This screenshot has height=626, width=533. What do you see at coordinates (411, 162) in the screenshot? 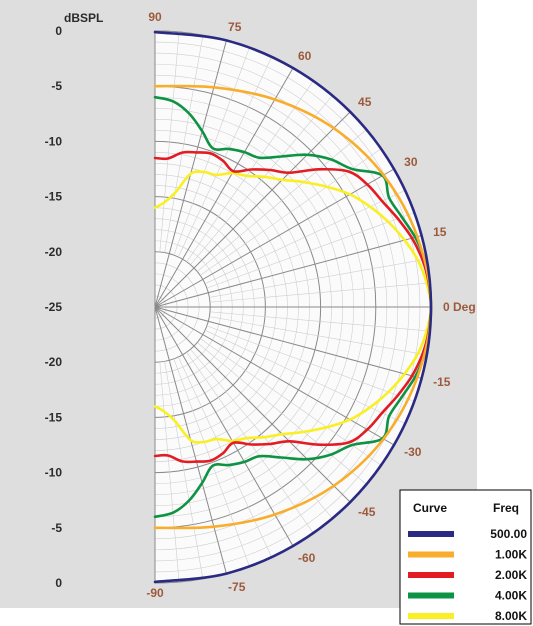
I see `angle-label: 30` at bounding box center [411, 162].